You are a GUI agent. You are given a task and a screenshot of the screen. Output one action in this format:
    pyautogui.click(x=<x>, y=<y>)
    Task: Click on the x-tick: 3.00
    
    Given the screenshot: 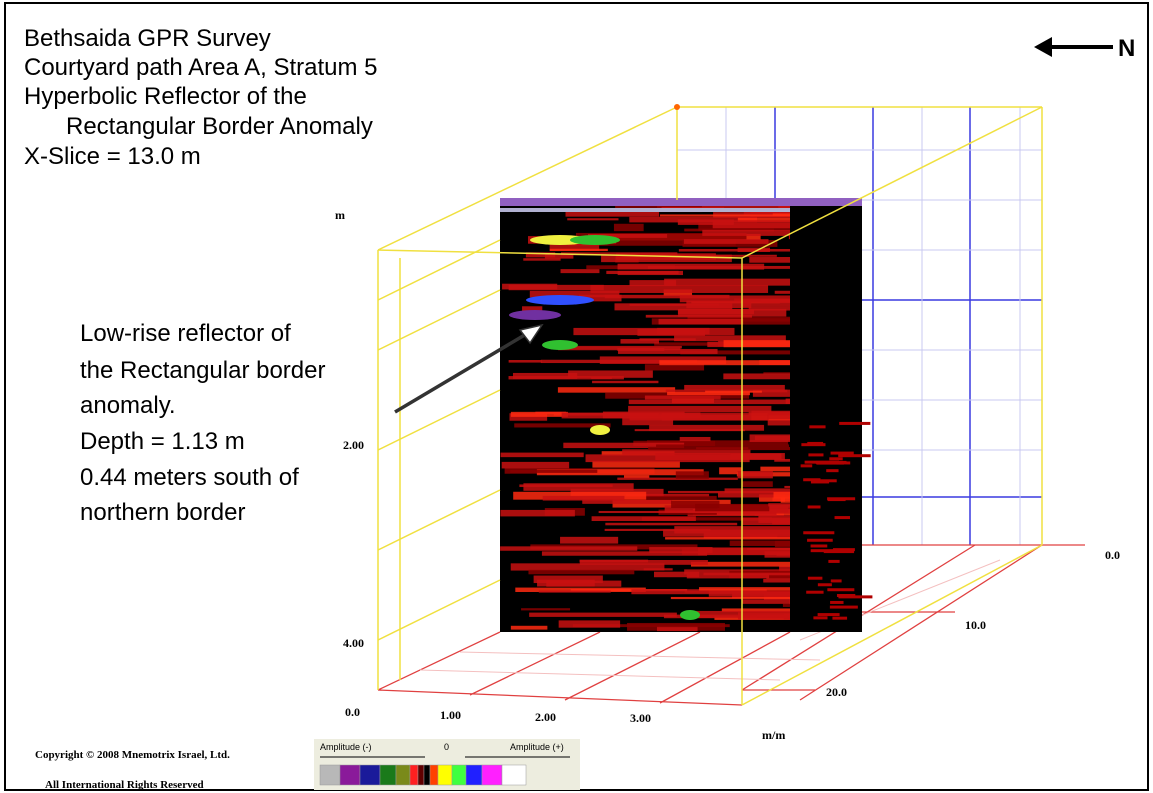 What is the action you would take?
    pyautogui.click(x=640, y=718)
    